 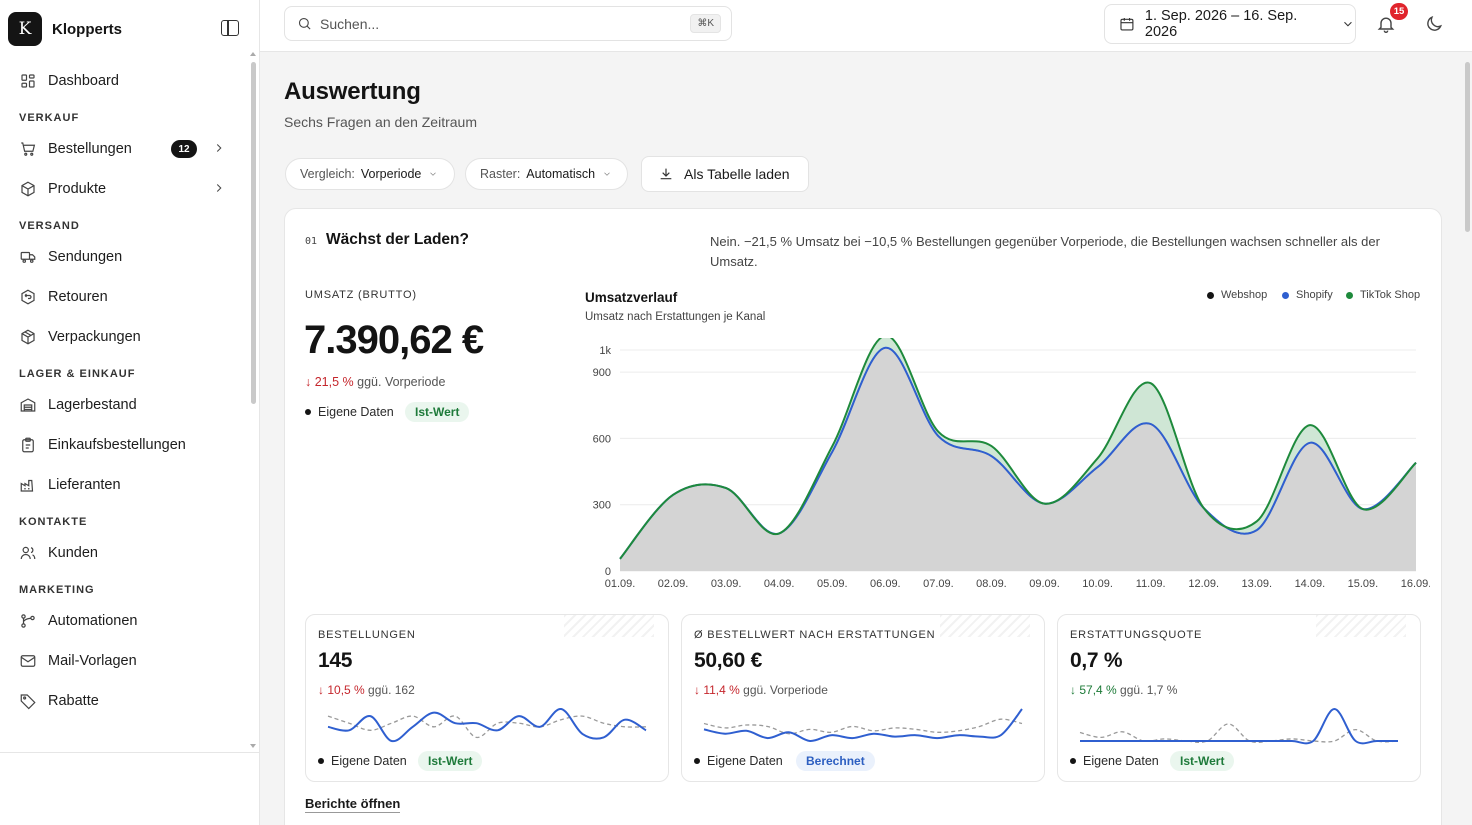 I want to click on kpi-delta: ↓ 11,4 % ggü. Vorperiode, so click(x=761, y=690).